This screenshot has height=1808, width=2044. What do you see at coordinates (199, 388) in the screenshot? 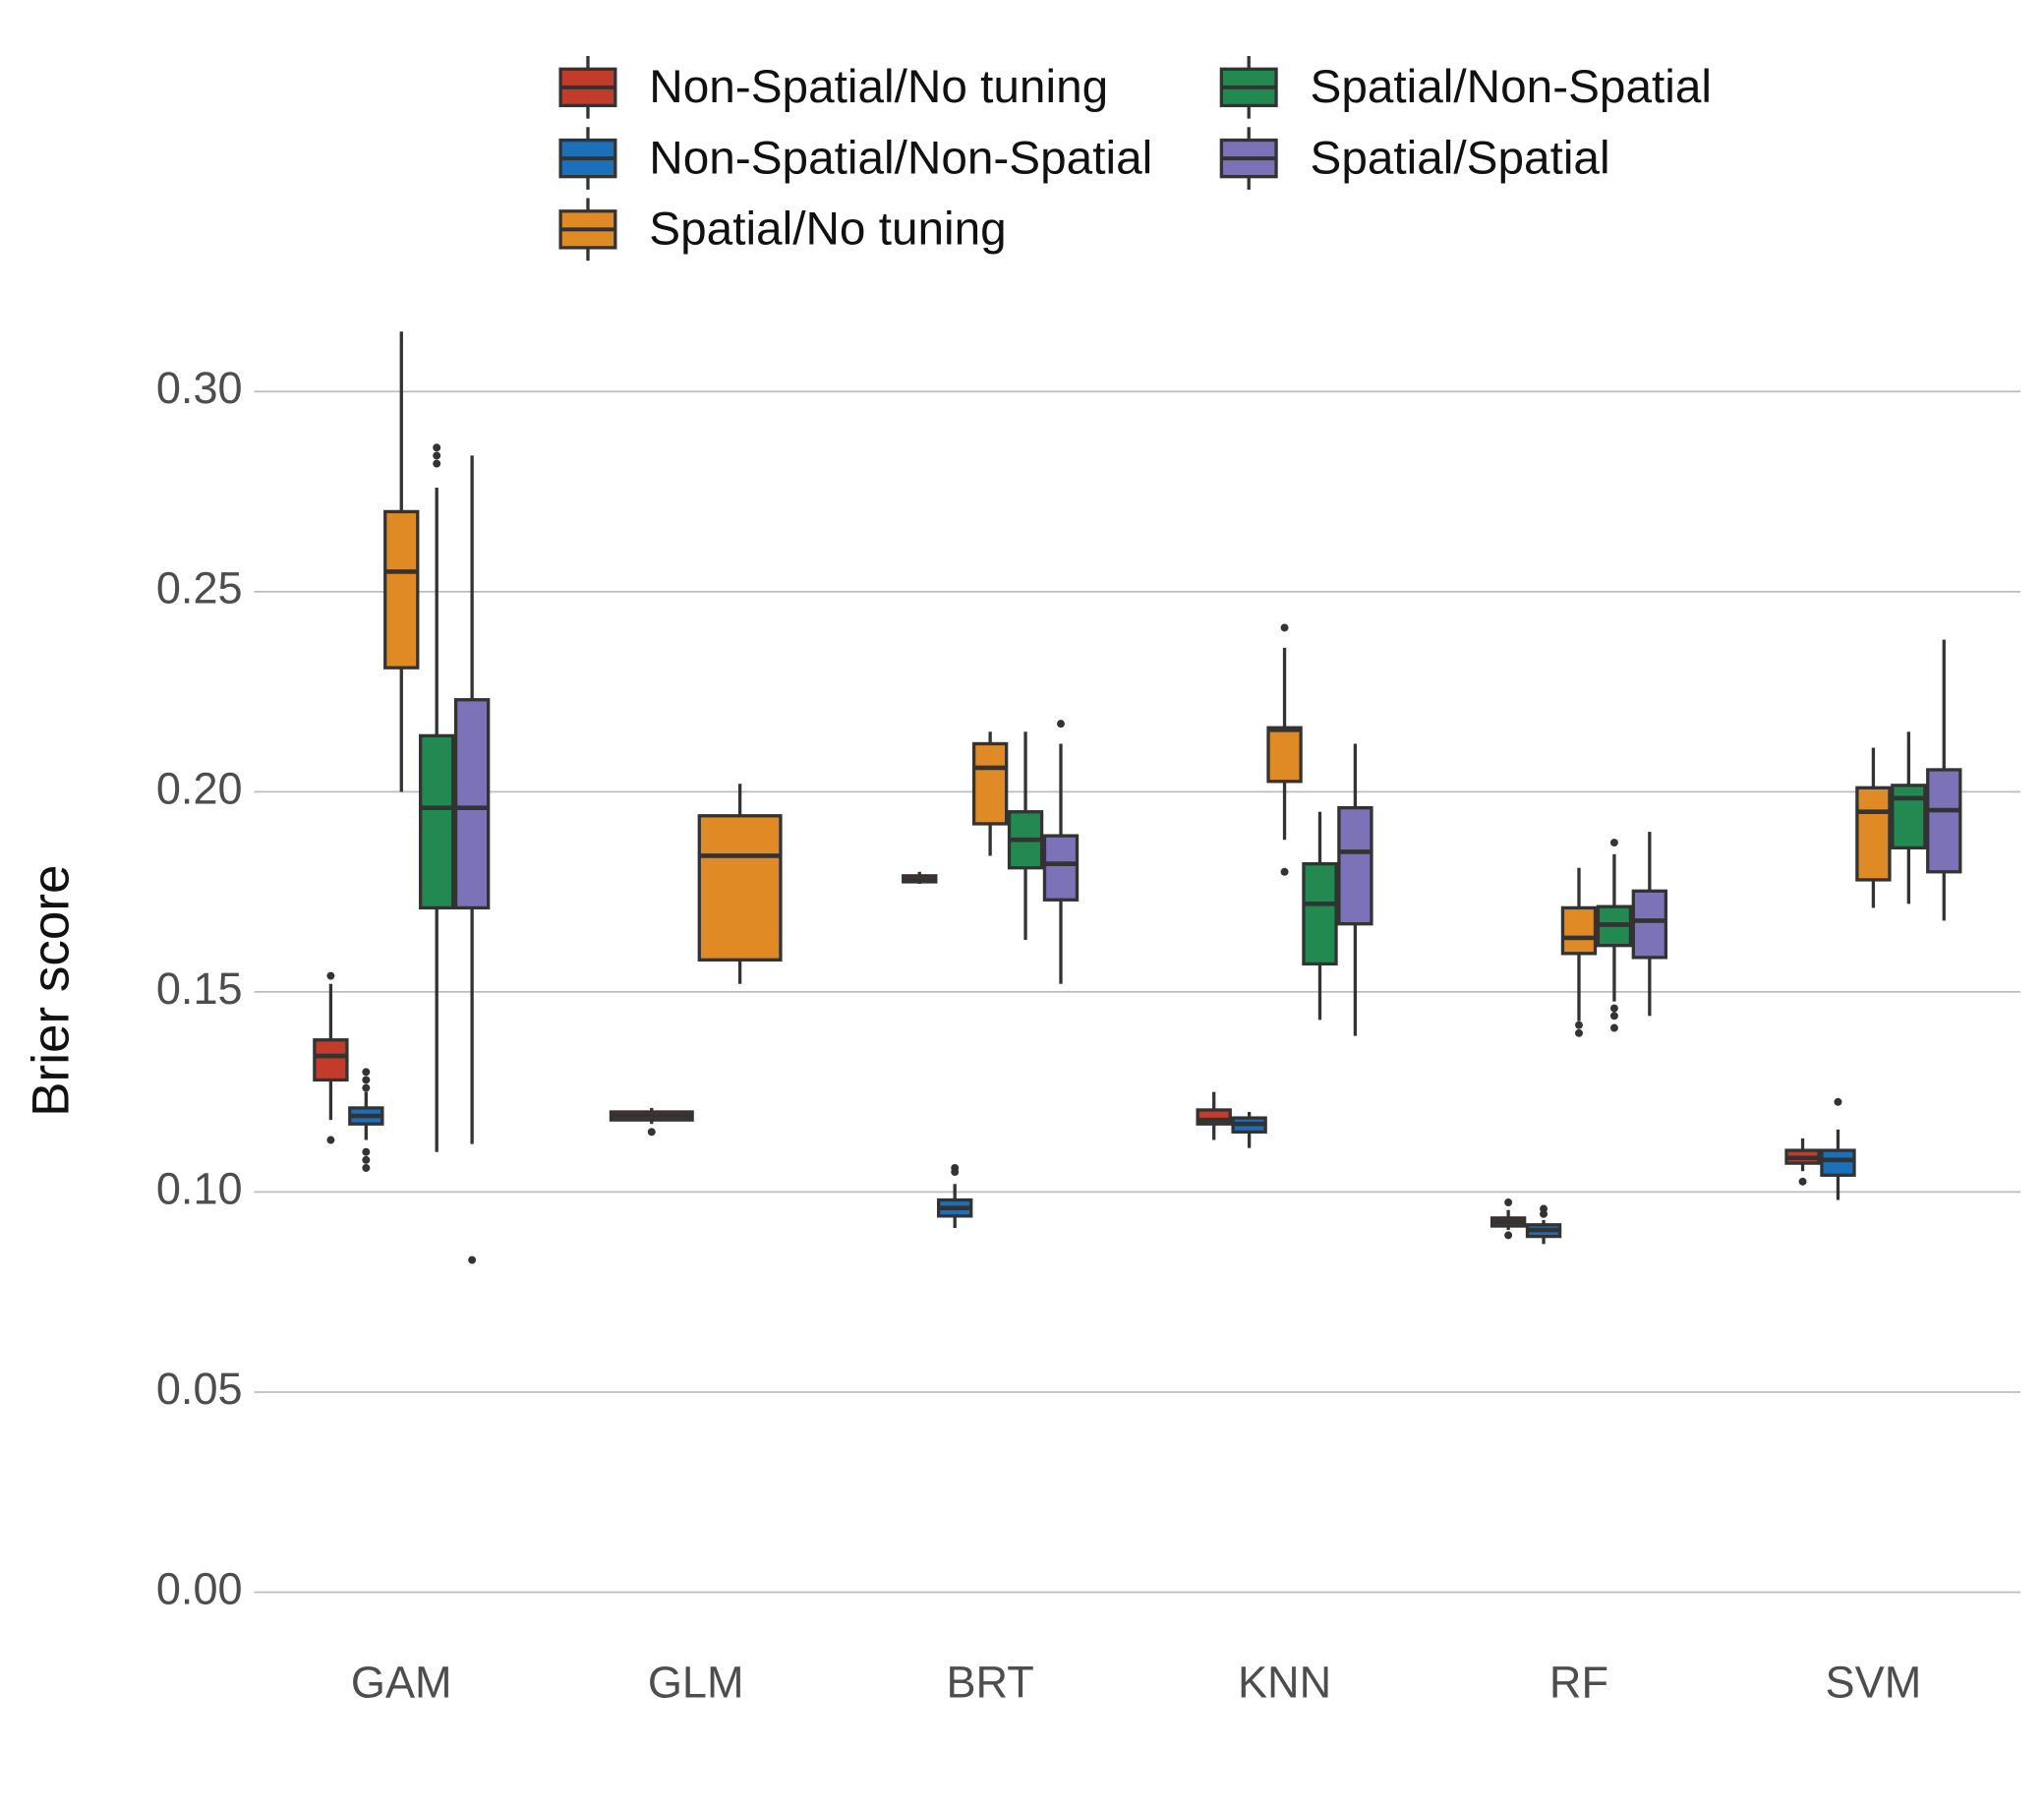
I see `y-tick-label: 0.30` at bounding box center [199, 388].